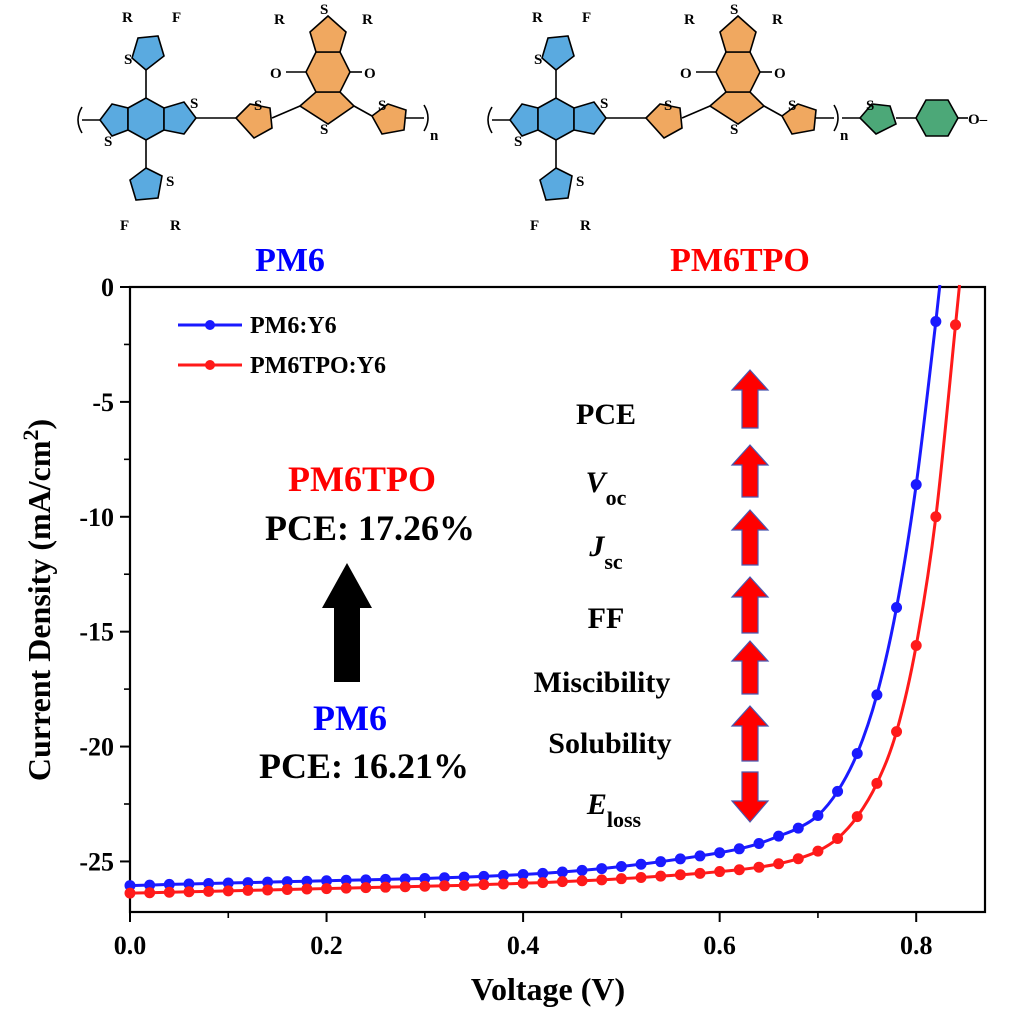 This screenshot has width=1010, height=1012. Describe the element at coordinates (146, 119) in the screenshot. I see `pm6-benzene-ring` at that location.